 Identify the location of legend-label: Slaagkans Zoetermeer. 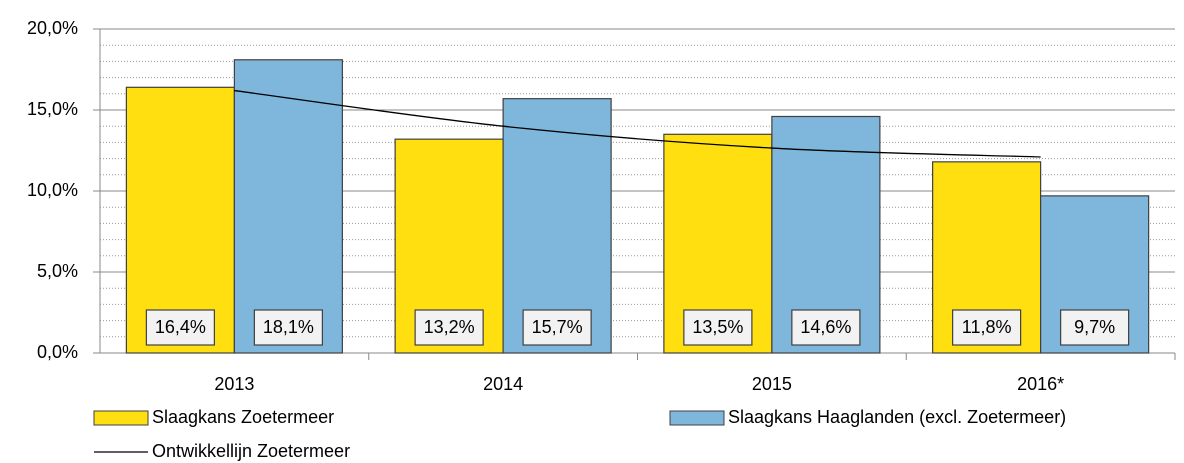
(243, 417).